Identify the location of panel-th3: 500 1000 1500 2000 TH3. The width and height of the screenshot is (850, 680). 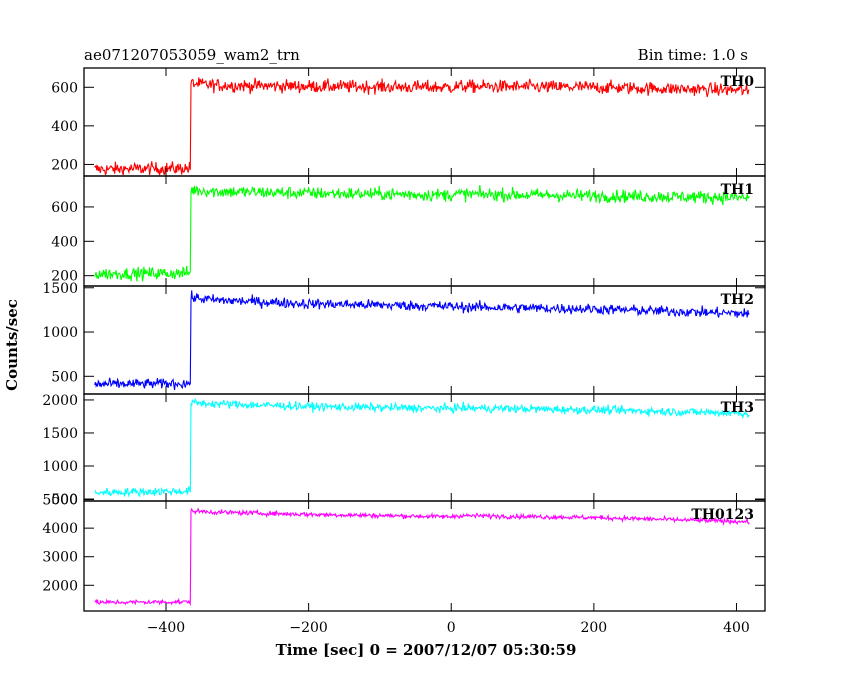
(404, 450).